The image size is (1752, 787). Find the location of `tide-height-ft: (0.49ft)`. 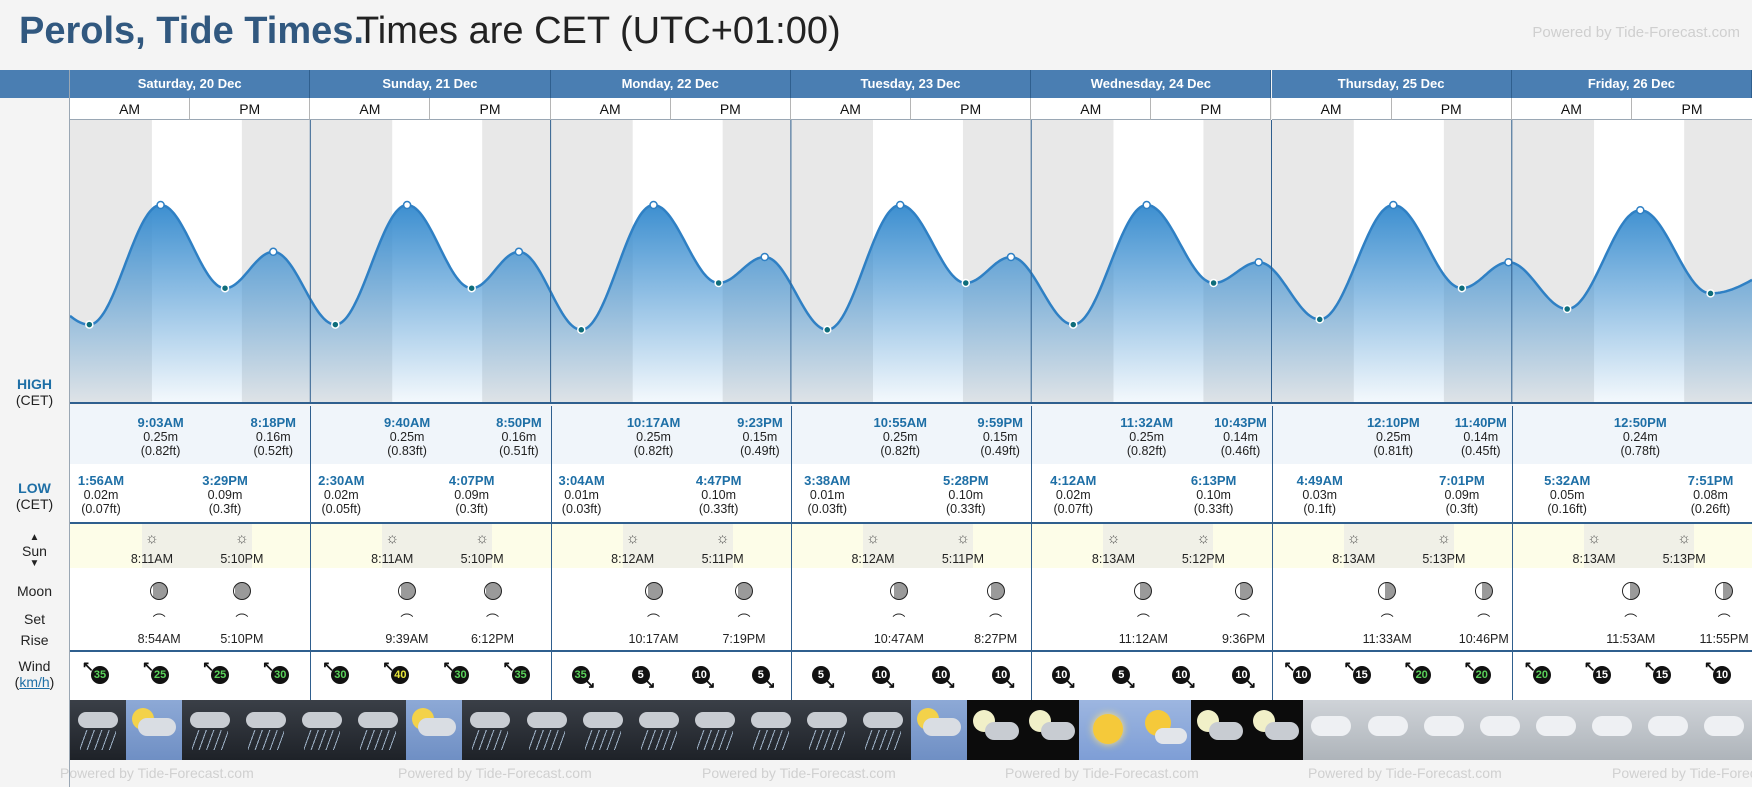

tide-height-ft: (0.49ft) is located at coordinates (760, 451).